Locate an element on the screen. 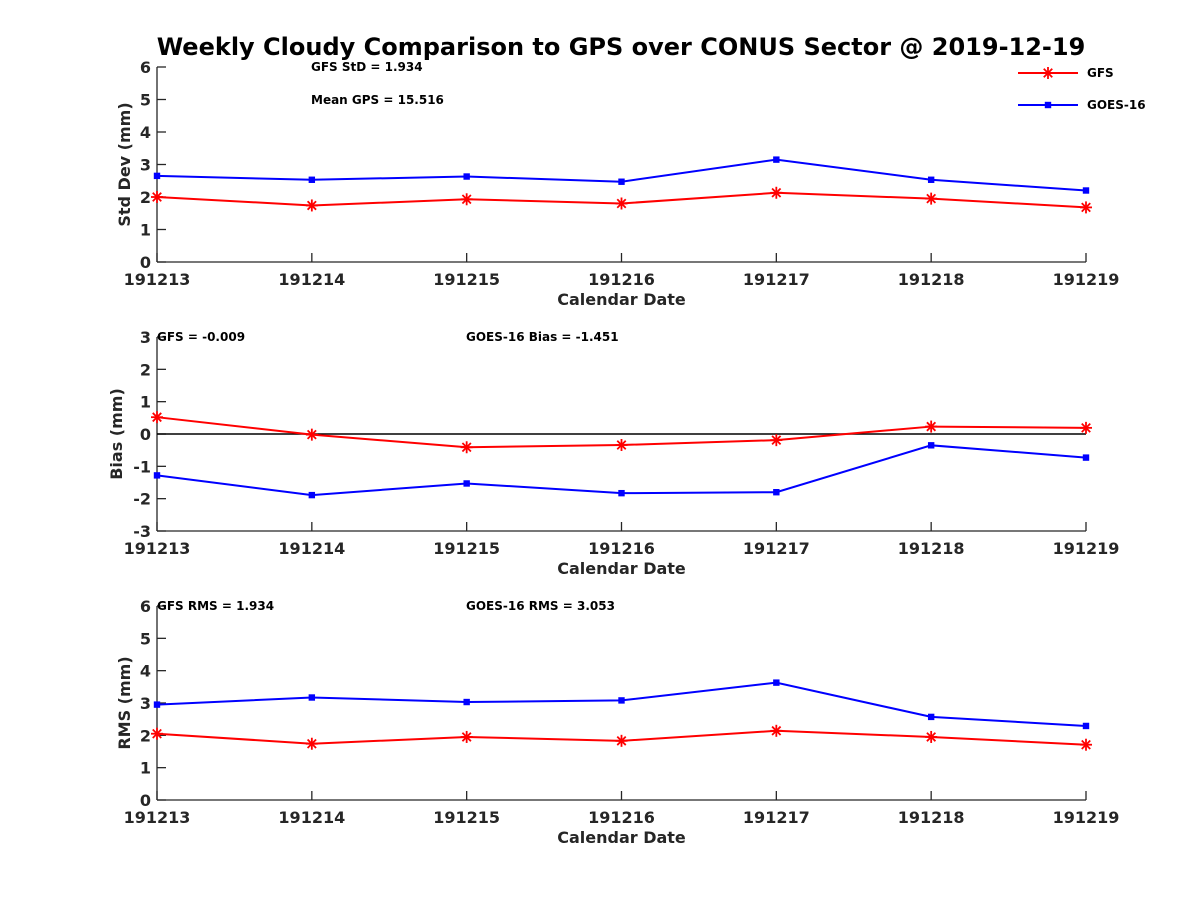 This screenshot has height=900, width=1200. y-tick-label: -2 is located at coordinates (142, 499).